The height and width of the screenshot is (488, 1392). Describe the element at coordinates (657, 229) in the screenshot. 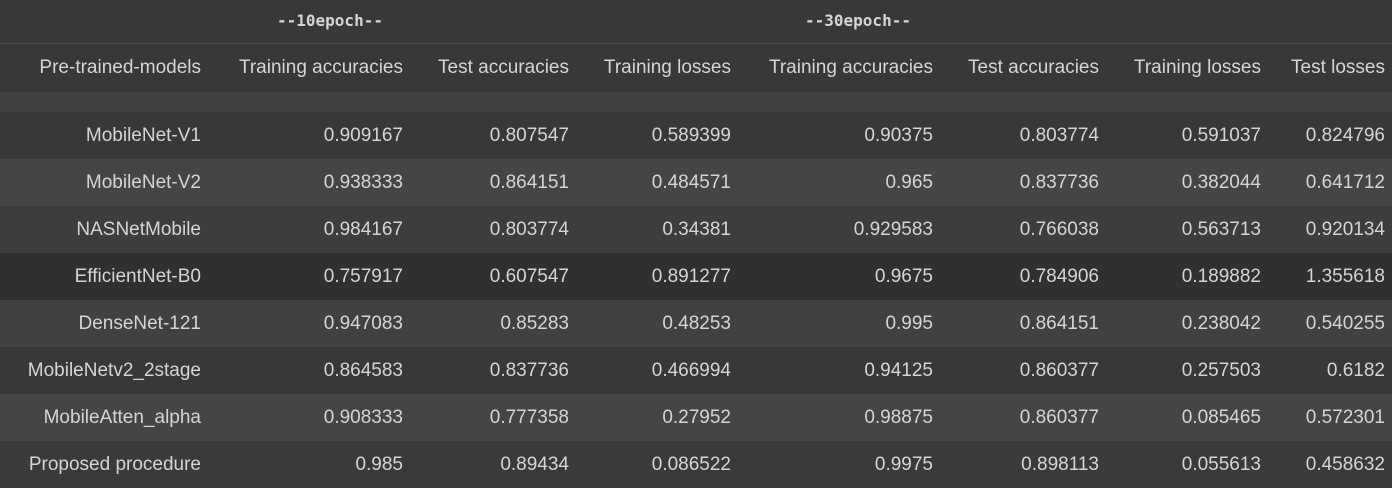

I see `table-cell: 0.34381` at that location.